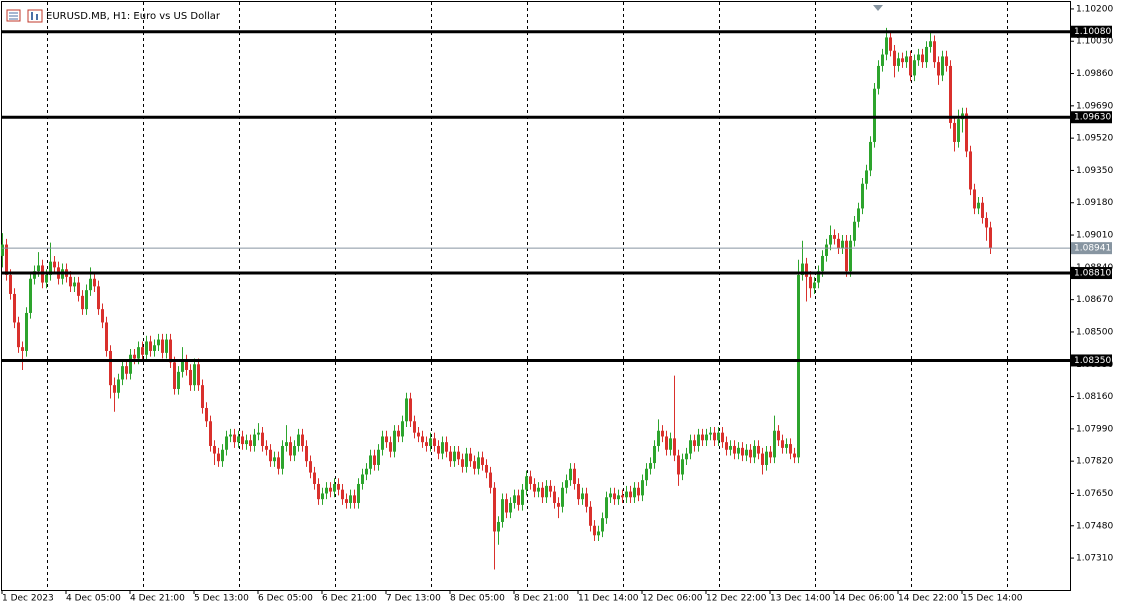 Image resolution: width=1124 pixels, height=605 pixels. What do you see at coordinates (1094, 203) in the screenshot?
I see `y-tick-label: 1.09180` at bounding box center [1094, 203].